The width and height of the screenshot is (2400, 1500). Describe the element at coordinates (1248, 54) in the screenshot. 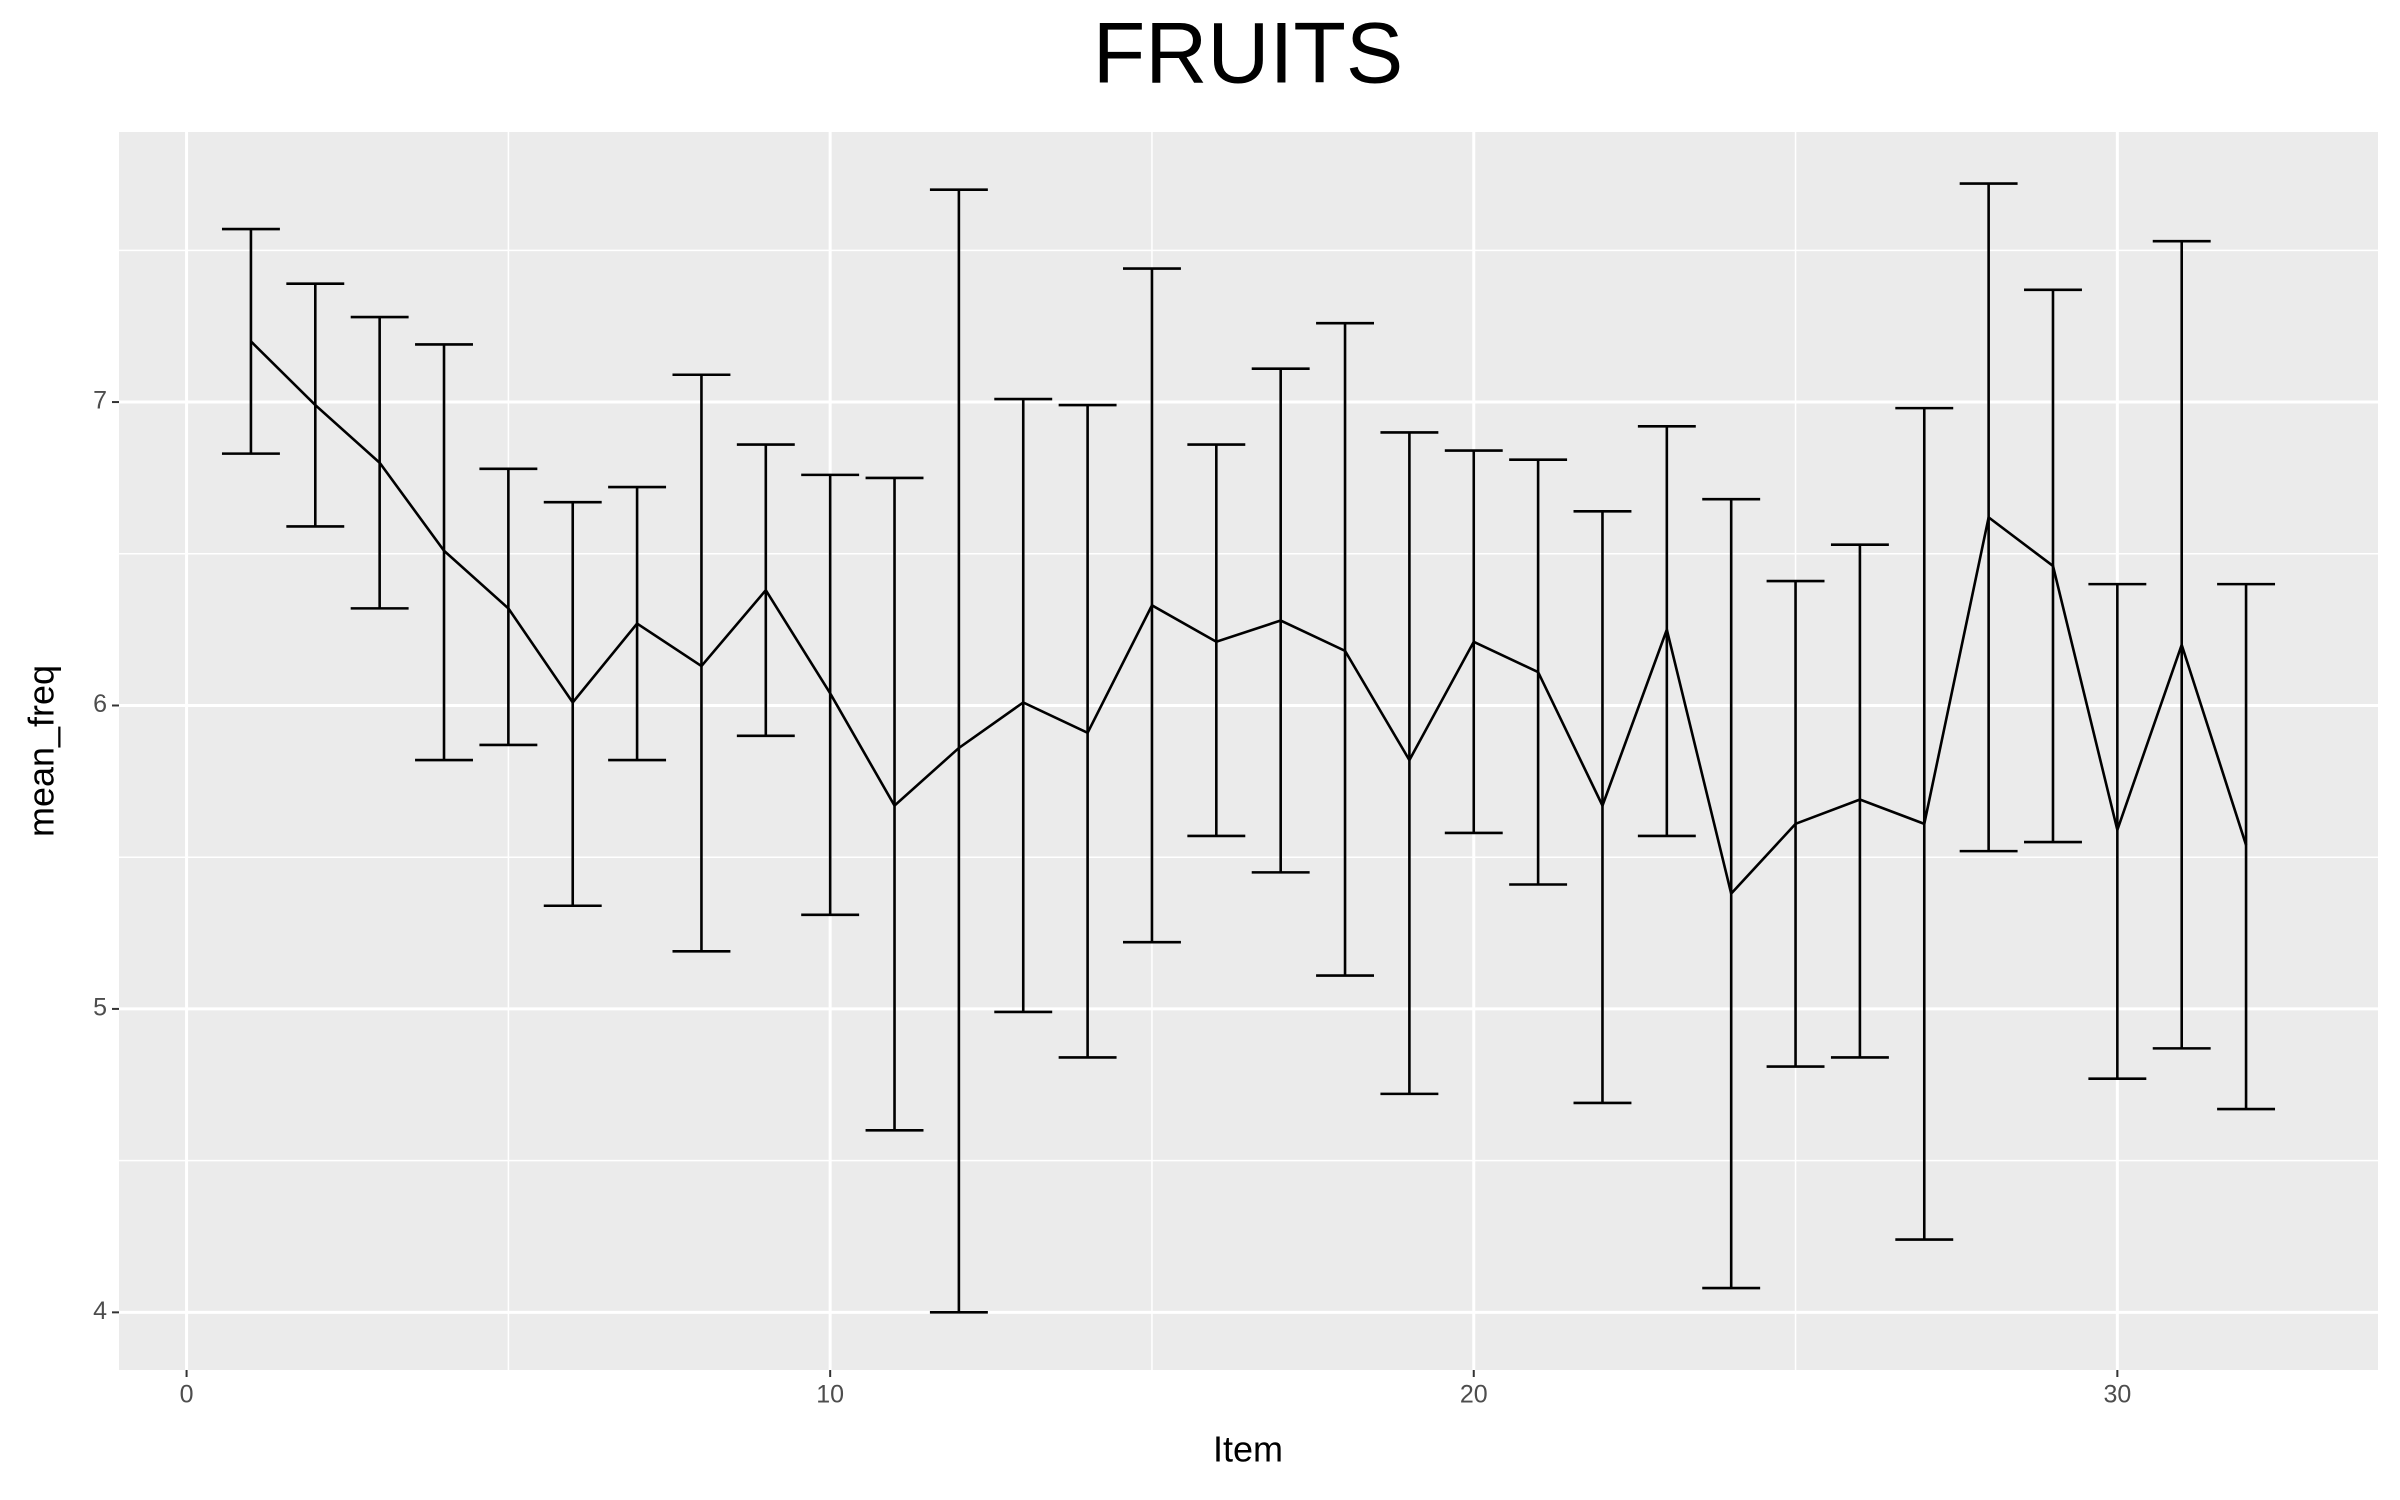

I see `chart-title: FRUITS` at that location.